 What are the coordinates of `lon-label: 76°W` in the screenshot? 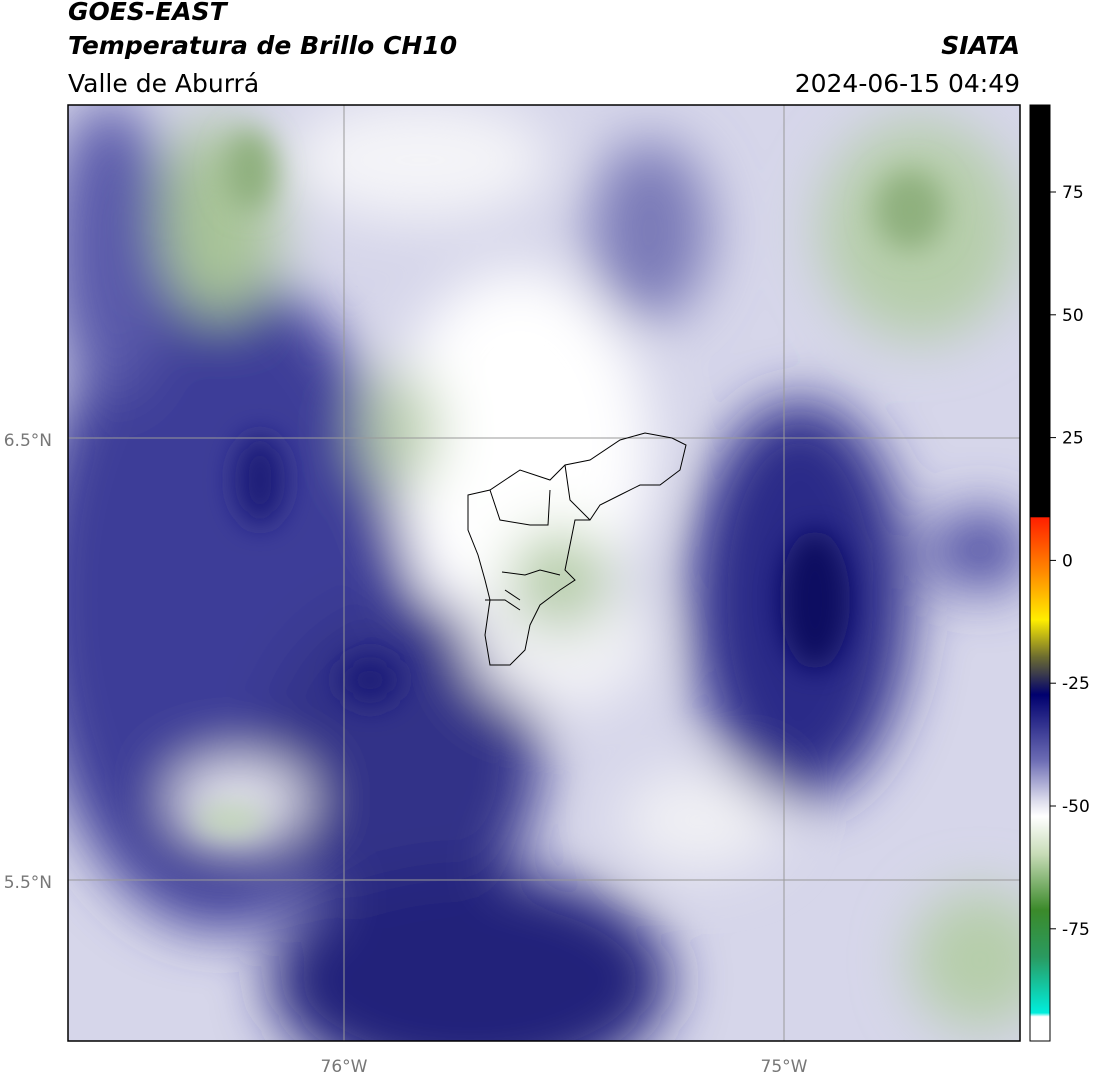 It's located at (344, 1067).